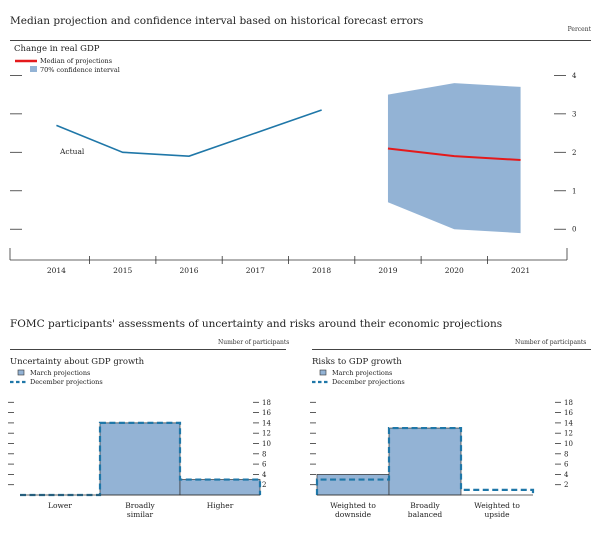 The image size is (597, 556). I want to click on right-divider, so click(451, 349).